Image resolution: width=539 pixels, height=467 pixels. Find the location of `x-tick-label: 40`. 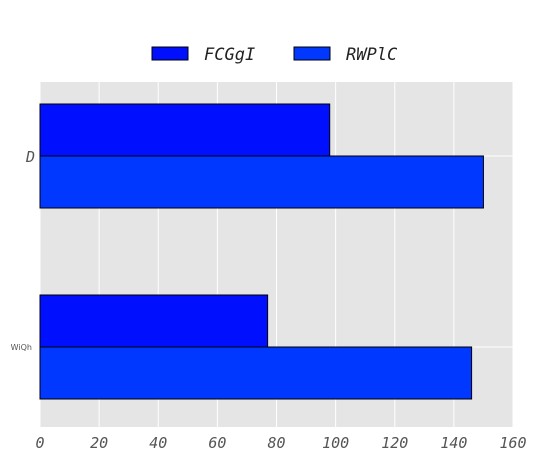

x-tick-label: 40 is located at coordinates (158, 443).